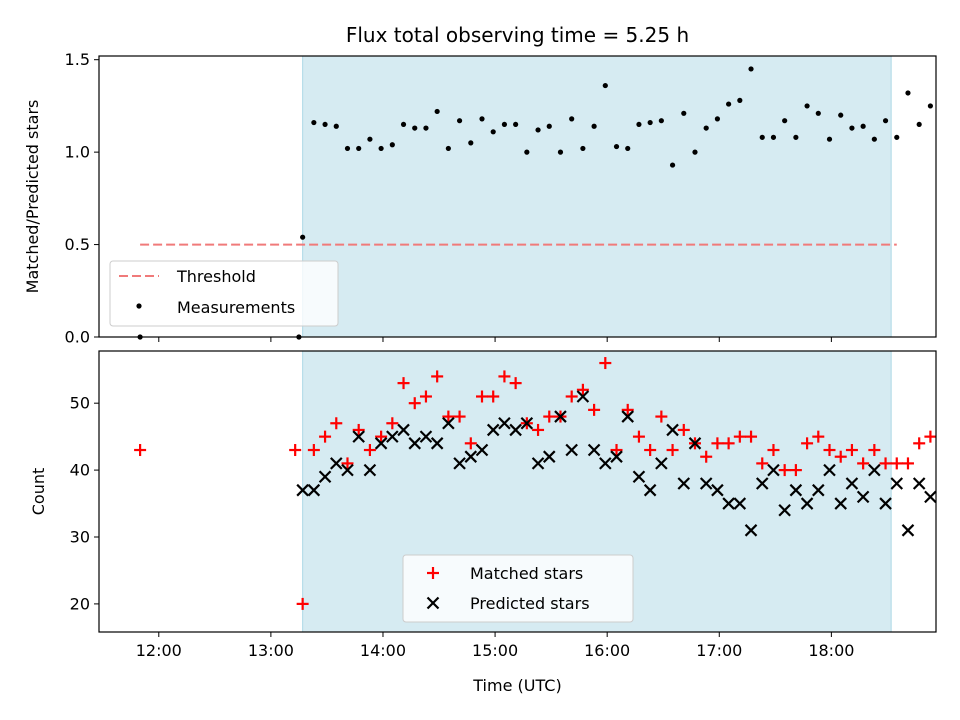  I want to click on x-tick-label: 17:00, so click(719, 650).